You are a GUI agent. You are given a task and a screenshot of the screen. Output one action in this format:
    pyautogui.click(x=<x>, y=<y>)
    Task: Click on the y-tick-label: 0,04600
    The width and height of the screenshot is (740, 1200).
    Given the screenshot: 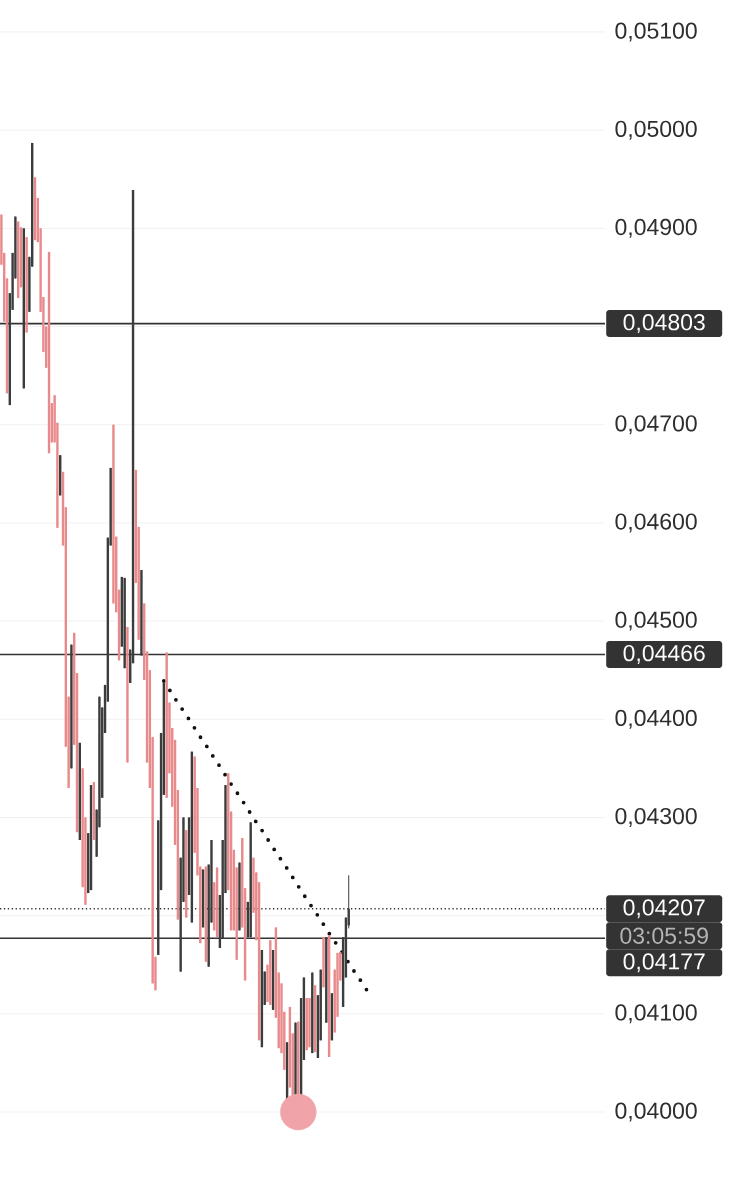 What is the action you would take?
    pyautogui.click(x=656, y=523)
    